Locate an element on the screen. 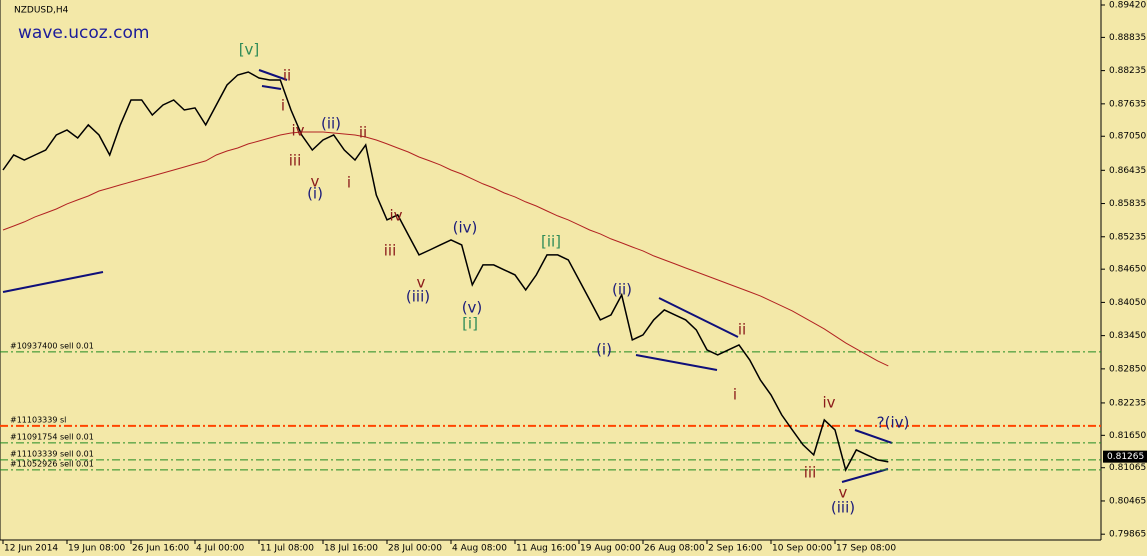 Image resolution: width=1147 pixels, height=556 pixels. y-tick-label: 0.81065 is located at coordinates (1127, 468).